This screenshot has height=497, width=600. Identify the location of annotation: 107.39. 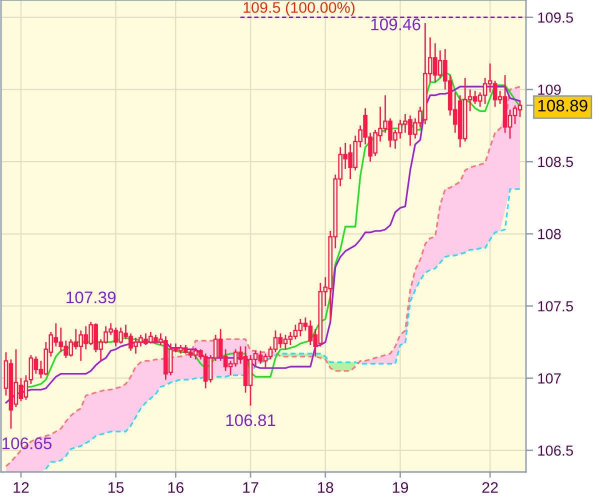
(91, 298).